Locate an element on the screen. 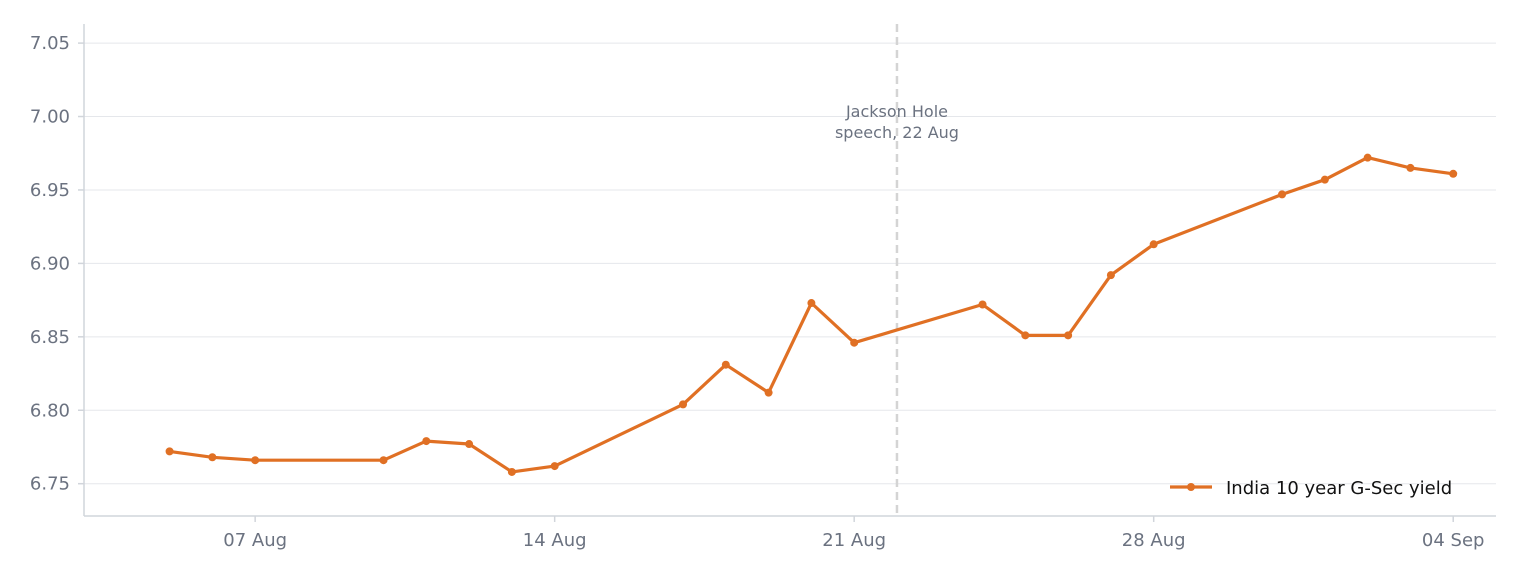  x-tick-label: 04 Sep is located at coordinates (1453, 540).